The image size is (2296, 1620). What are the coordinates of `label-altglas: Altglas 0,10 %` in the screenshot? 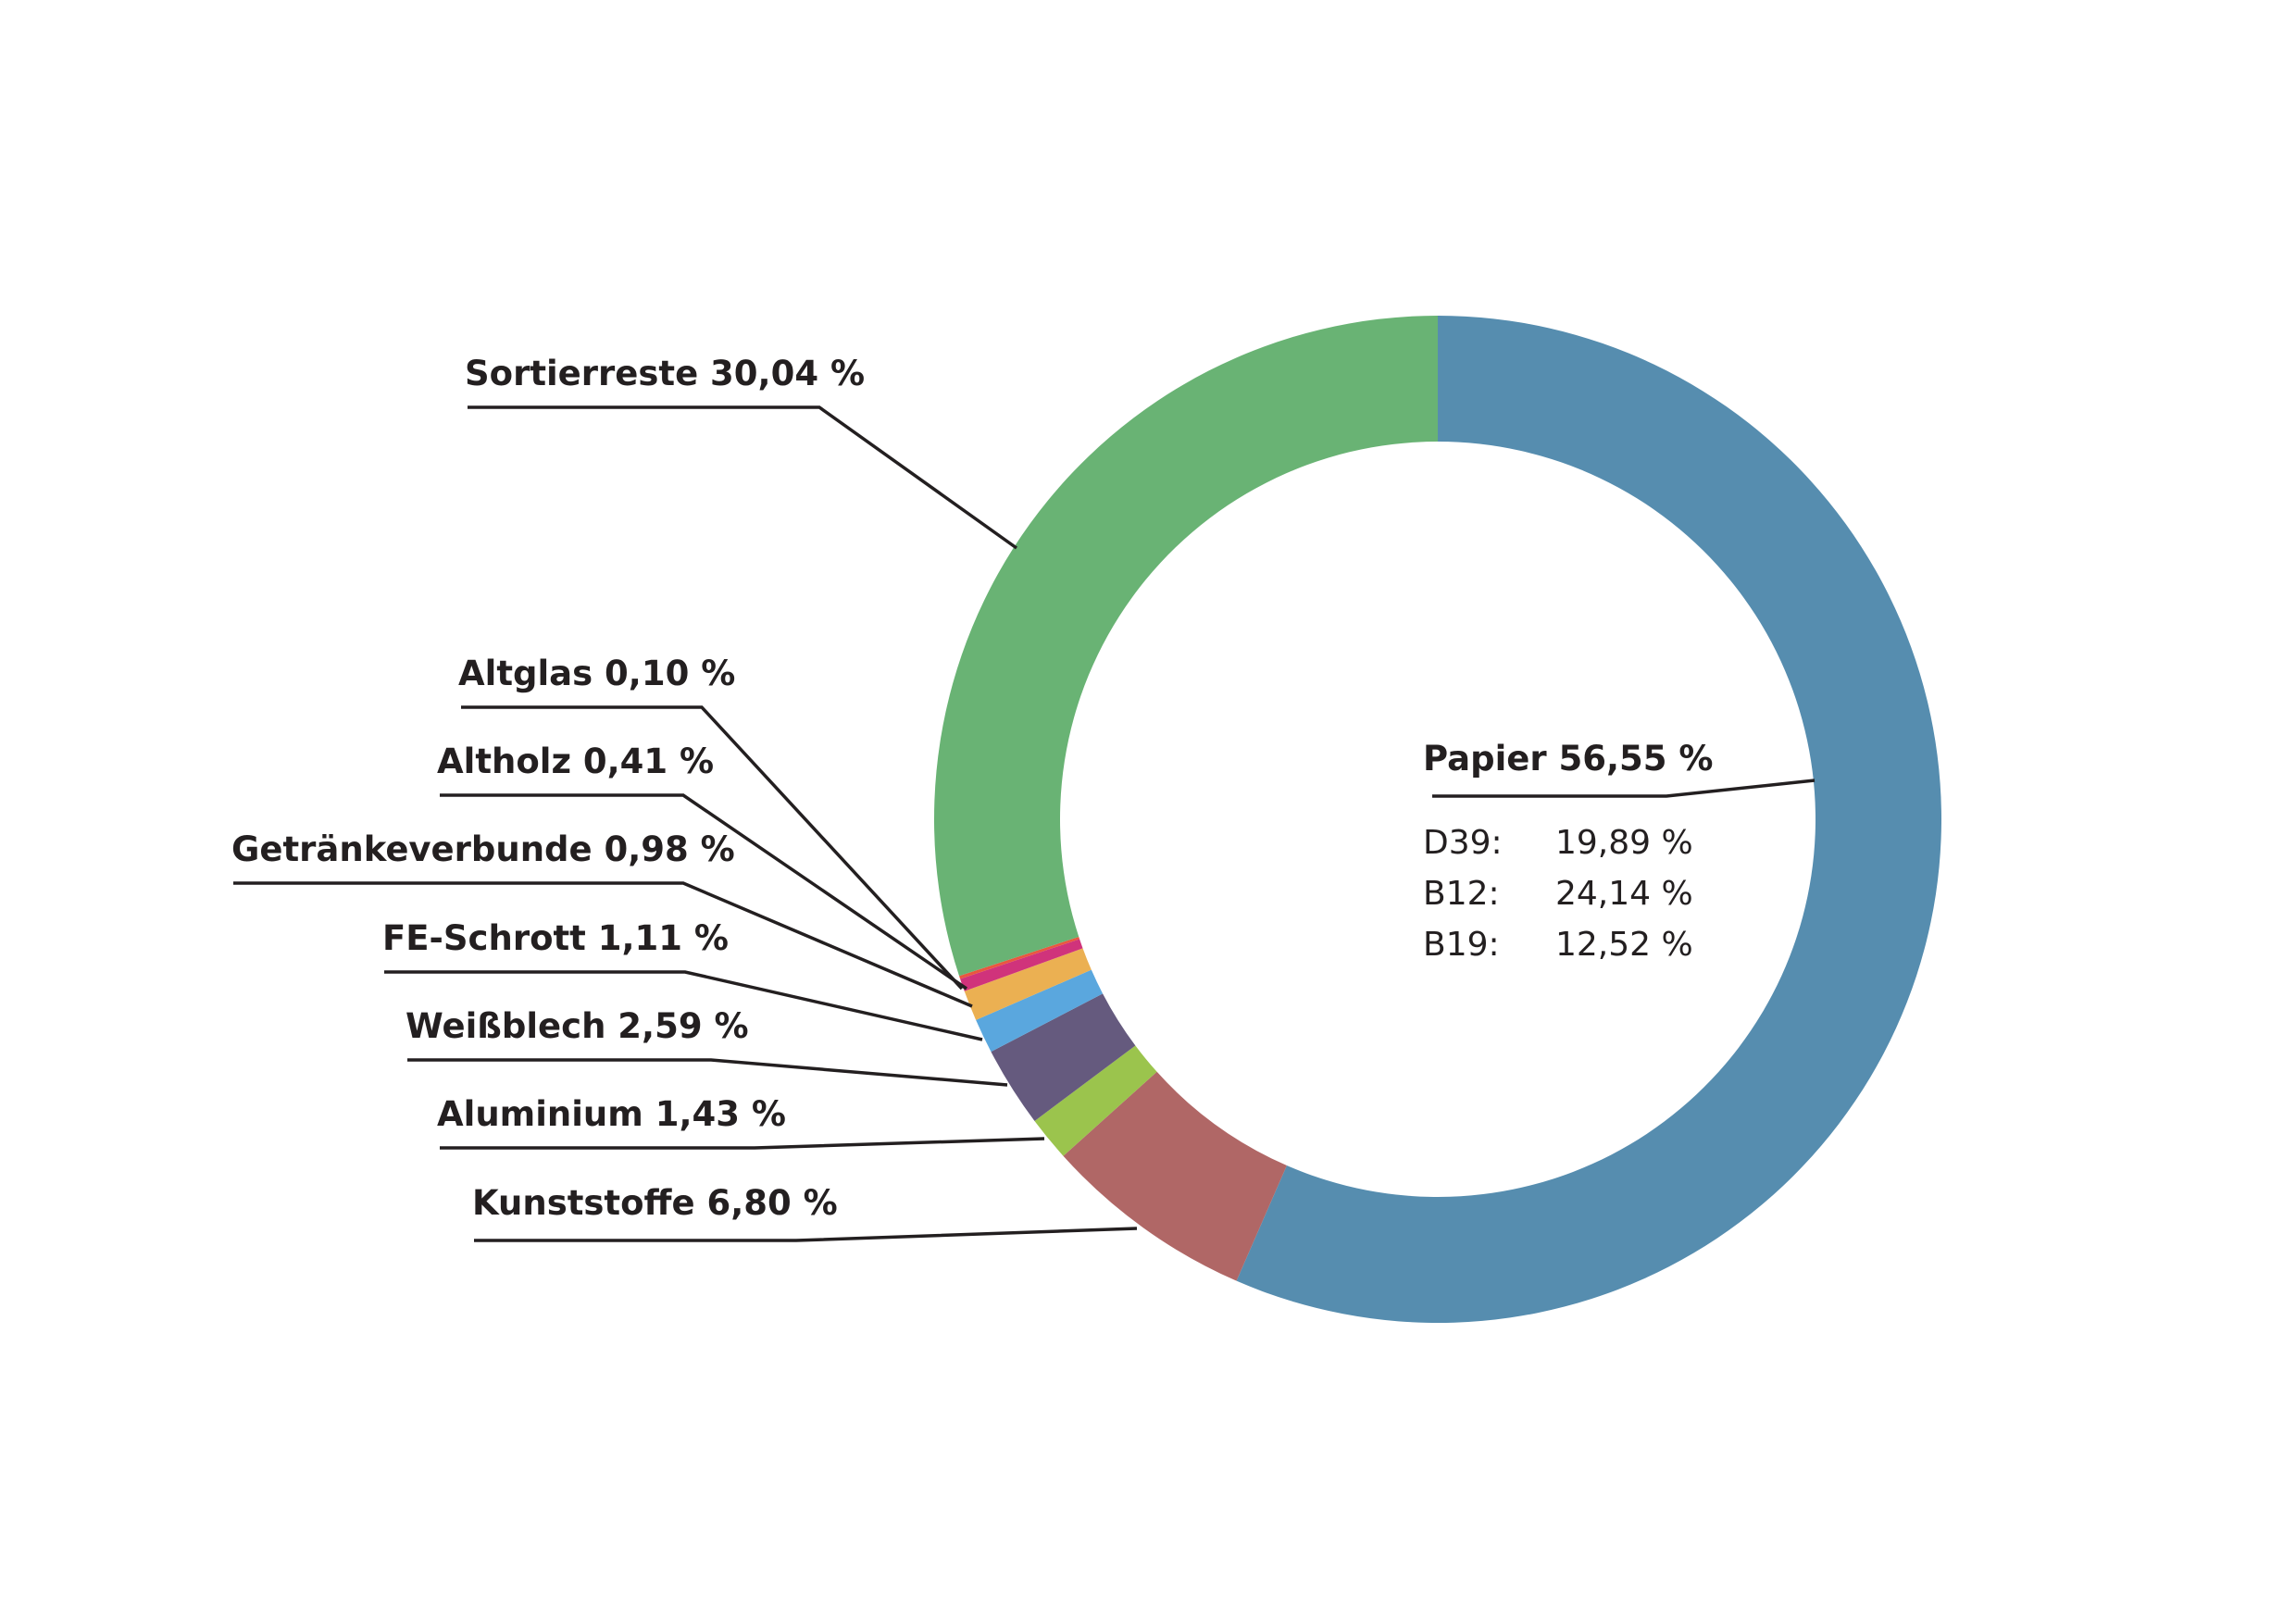 It's located at (596, 673).